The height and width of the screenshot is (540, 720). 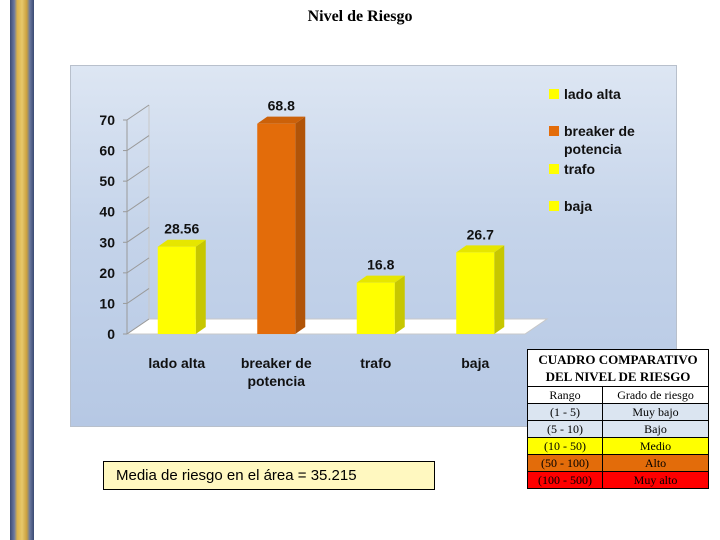 What do you see at coordinates (107, 120) in the screenshot?
I see `y-tick-label: 70` at bounding box center [107, 120].